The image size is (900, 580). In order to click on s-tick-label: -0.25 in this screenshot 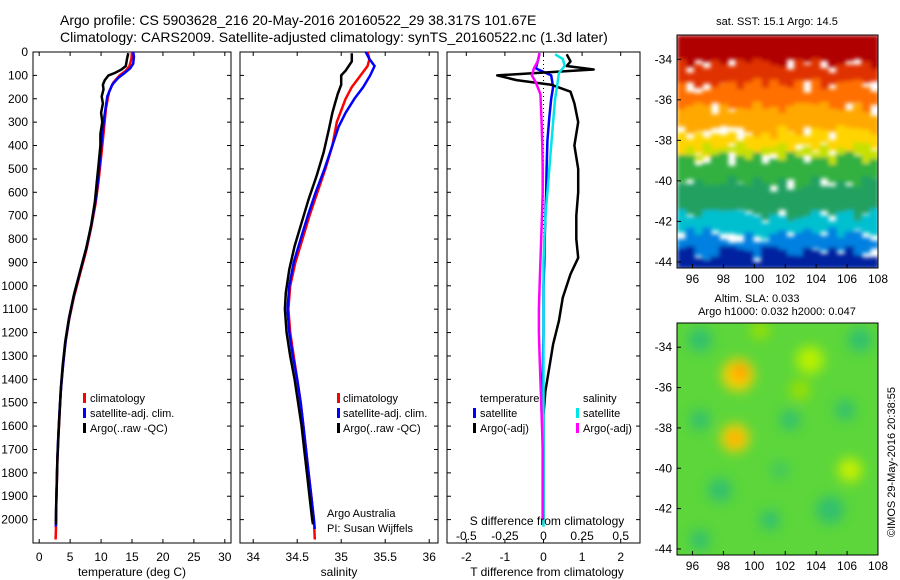, I will do `click(505, 536)`.